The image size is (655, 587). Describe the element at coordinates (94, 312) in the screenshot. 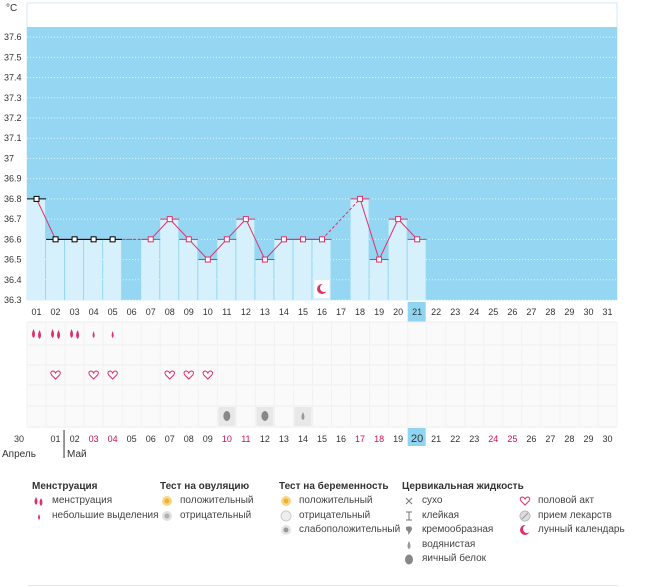

I see `x-tick-label: 04` at that location.